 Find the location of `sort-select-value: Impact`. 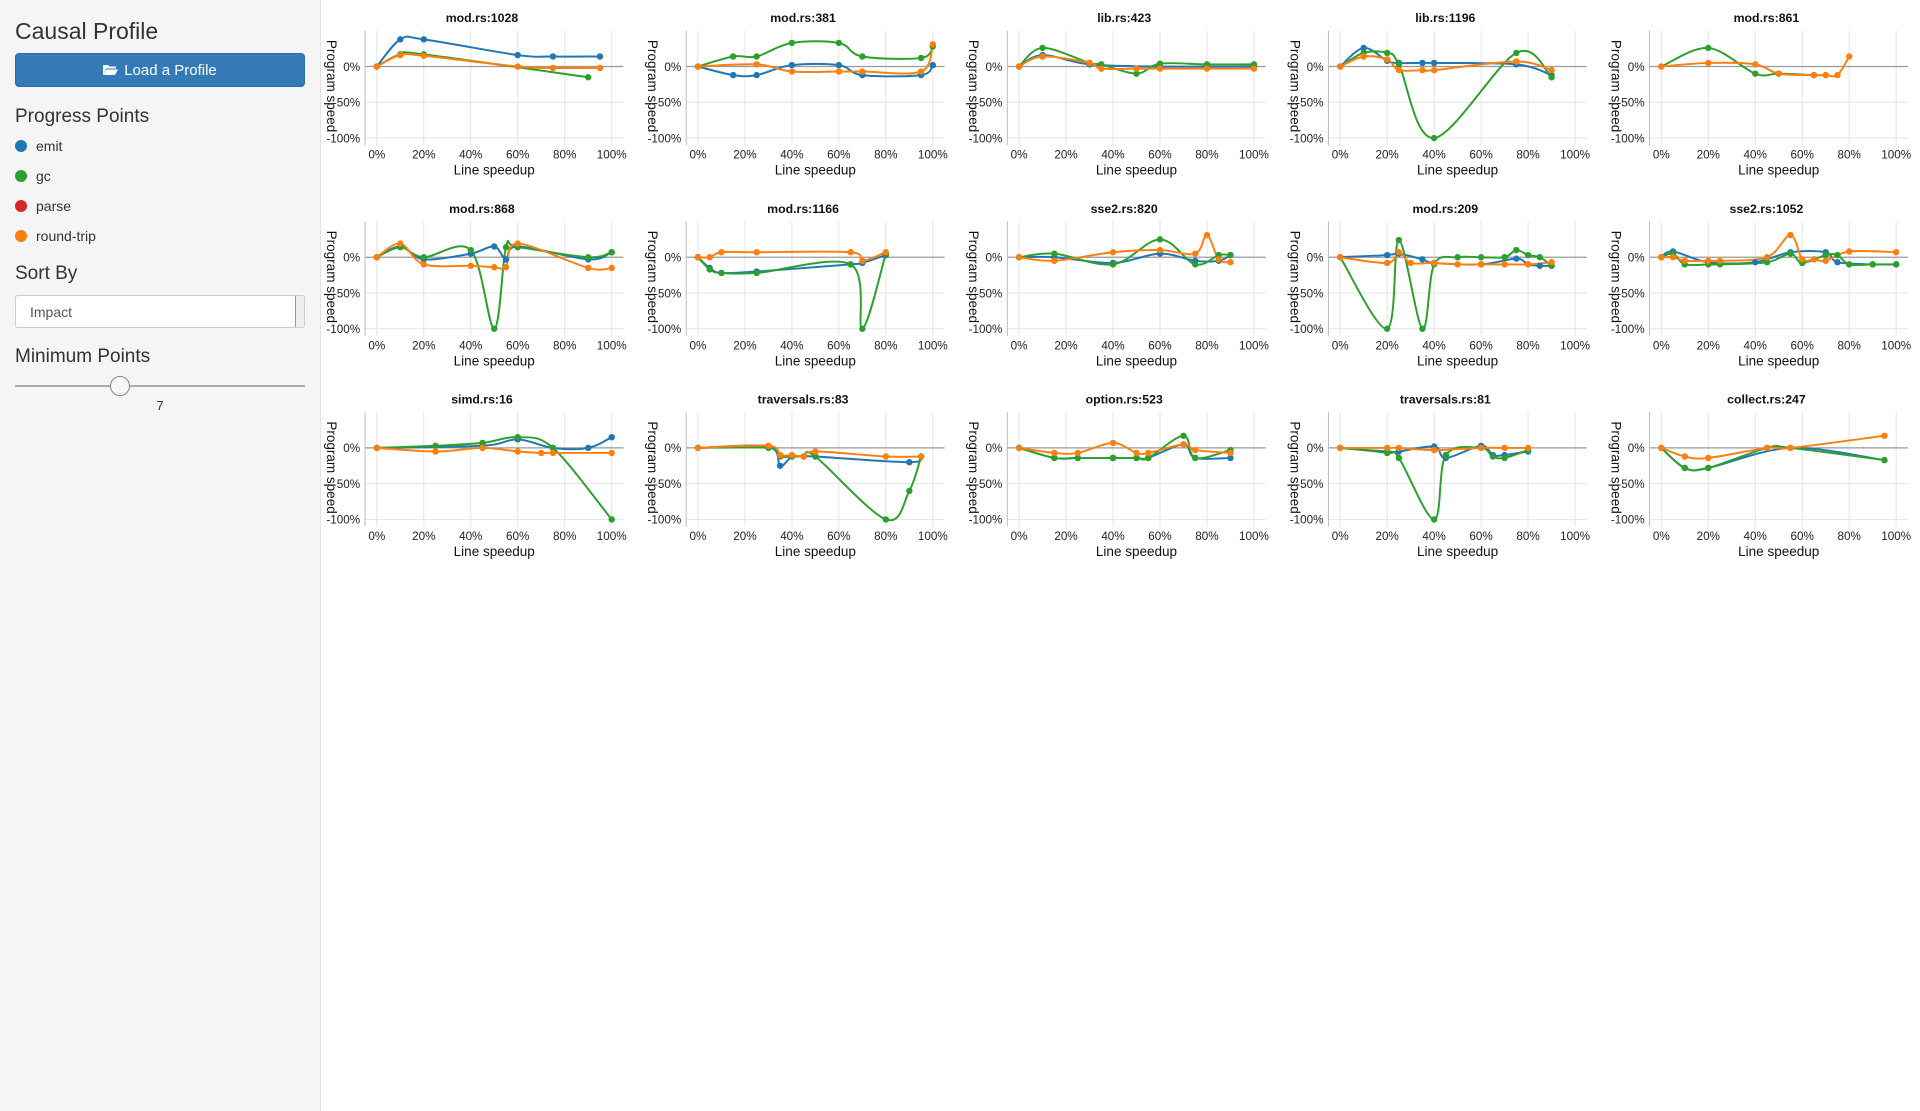

sort-select-value: Impact is located at coordinates (51, 312).